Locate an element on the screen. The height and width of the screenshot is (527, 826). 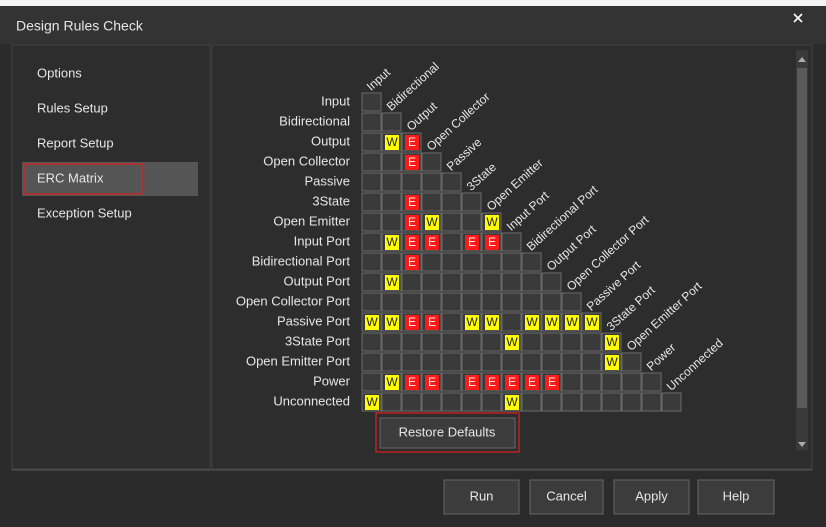
sidebar-item: Options is located at coordinates (59, 72).